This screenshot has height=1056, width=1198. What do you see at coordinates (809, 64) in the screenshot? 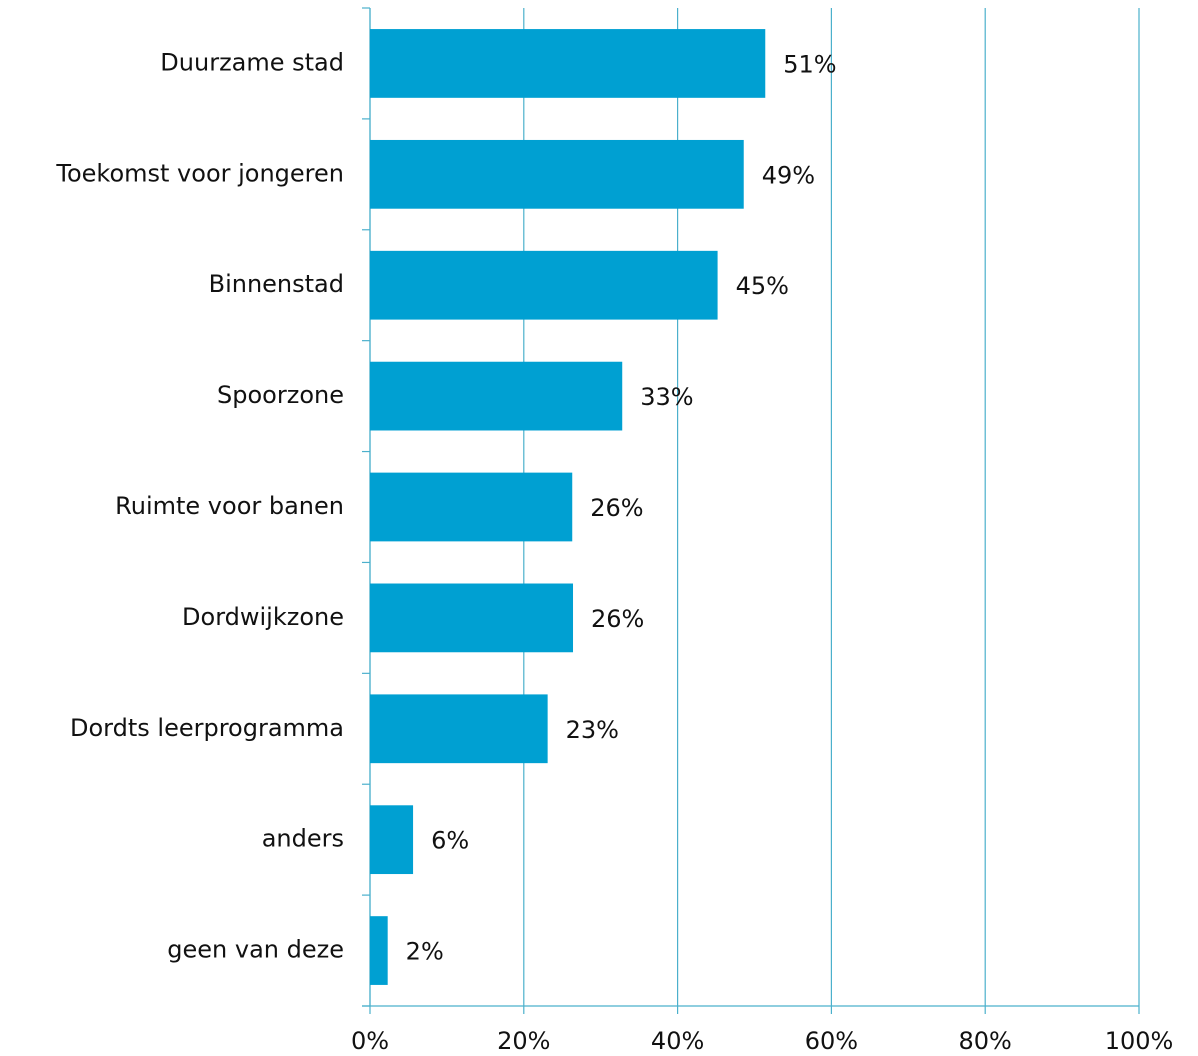
I see `value-label: 51%` at bounding box center [809, 64].